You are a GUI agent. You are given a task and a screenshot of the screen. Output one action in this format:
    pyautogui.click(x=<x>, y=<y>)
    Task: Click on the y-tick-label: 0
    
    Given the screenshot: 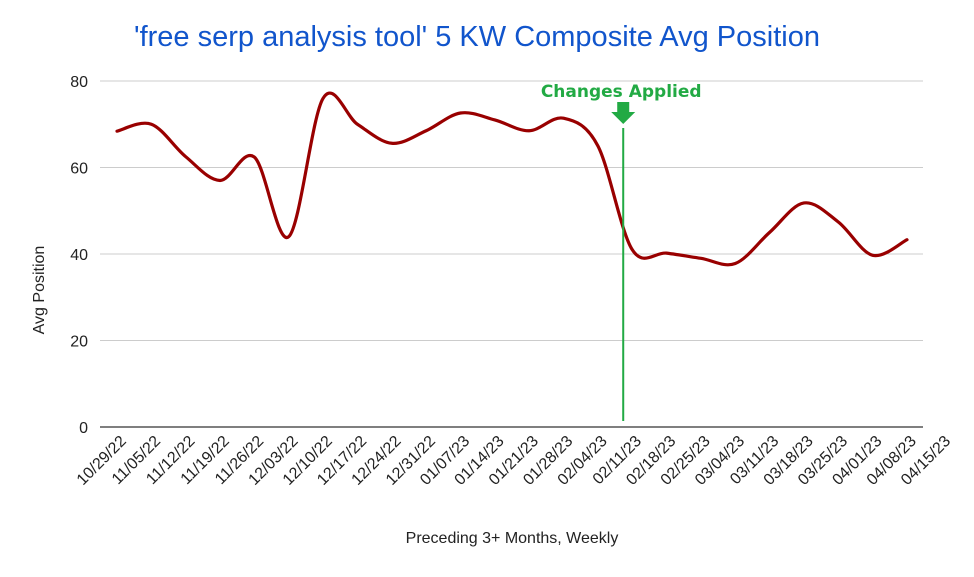 What is the action you would take?
    pyautogui.click(x=83, y=428)
    